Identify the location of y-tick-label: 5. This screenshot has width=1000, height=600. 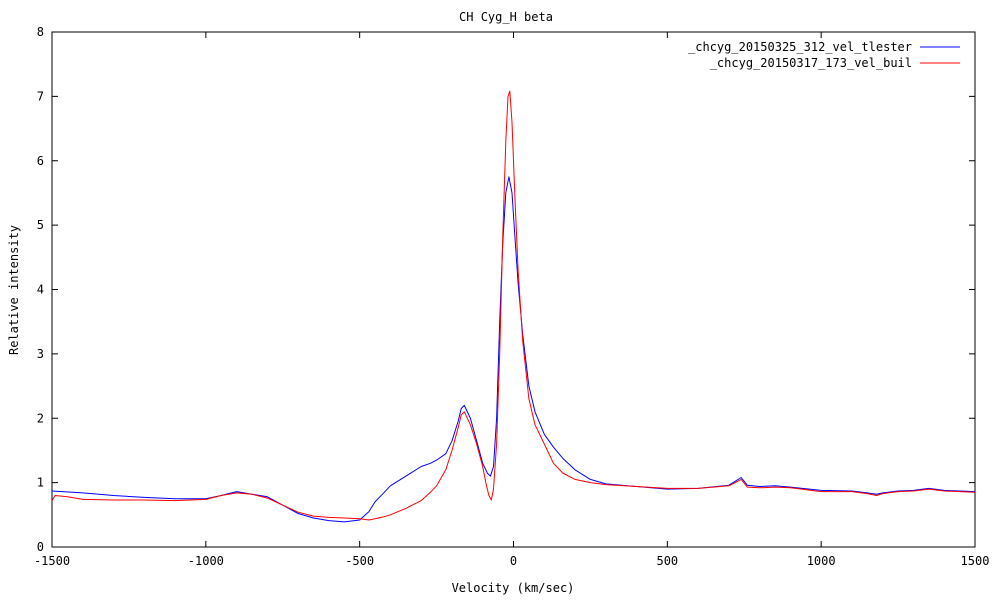
(40, 225).